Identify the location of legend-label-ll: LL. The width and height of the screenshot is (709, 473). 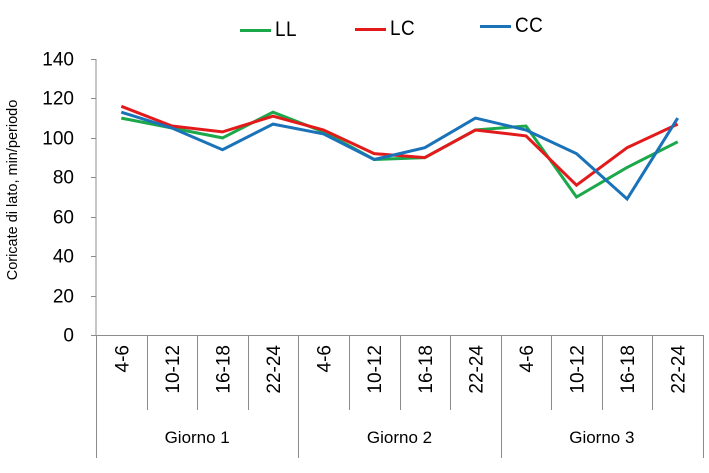
(286, 29).